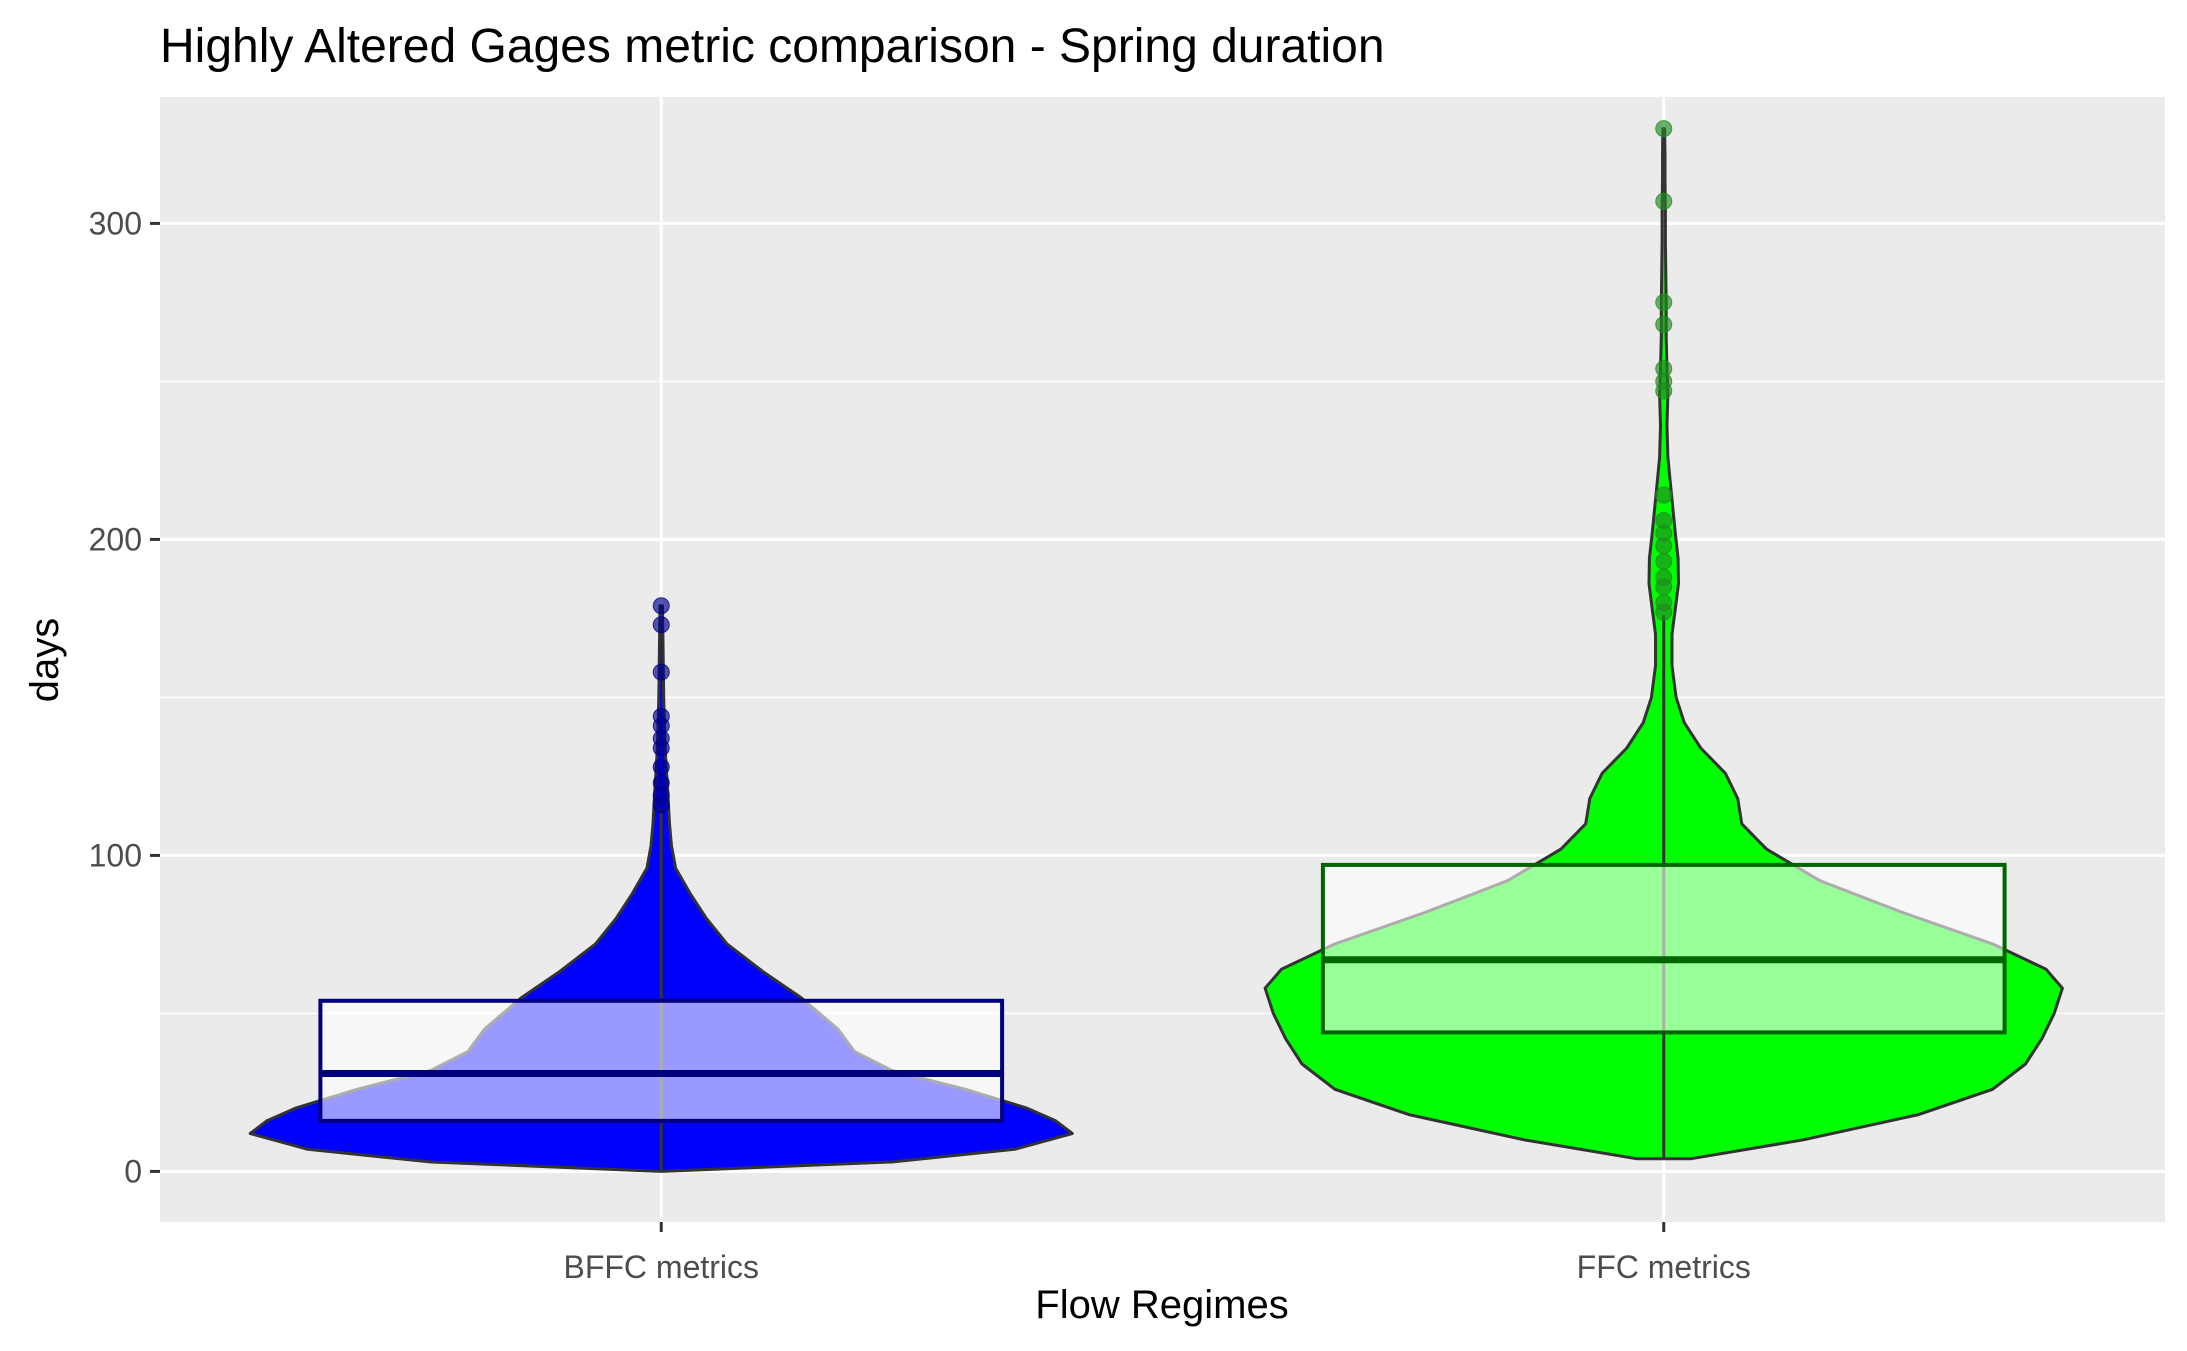  Describe the element at coordinates (115, 539) in the screenshot. I see `y-tick-label: 200` at that location.